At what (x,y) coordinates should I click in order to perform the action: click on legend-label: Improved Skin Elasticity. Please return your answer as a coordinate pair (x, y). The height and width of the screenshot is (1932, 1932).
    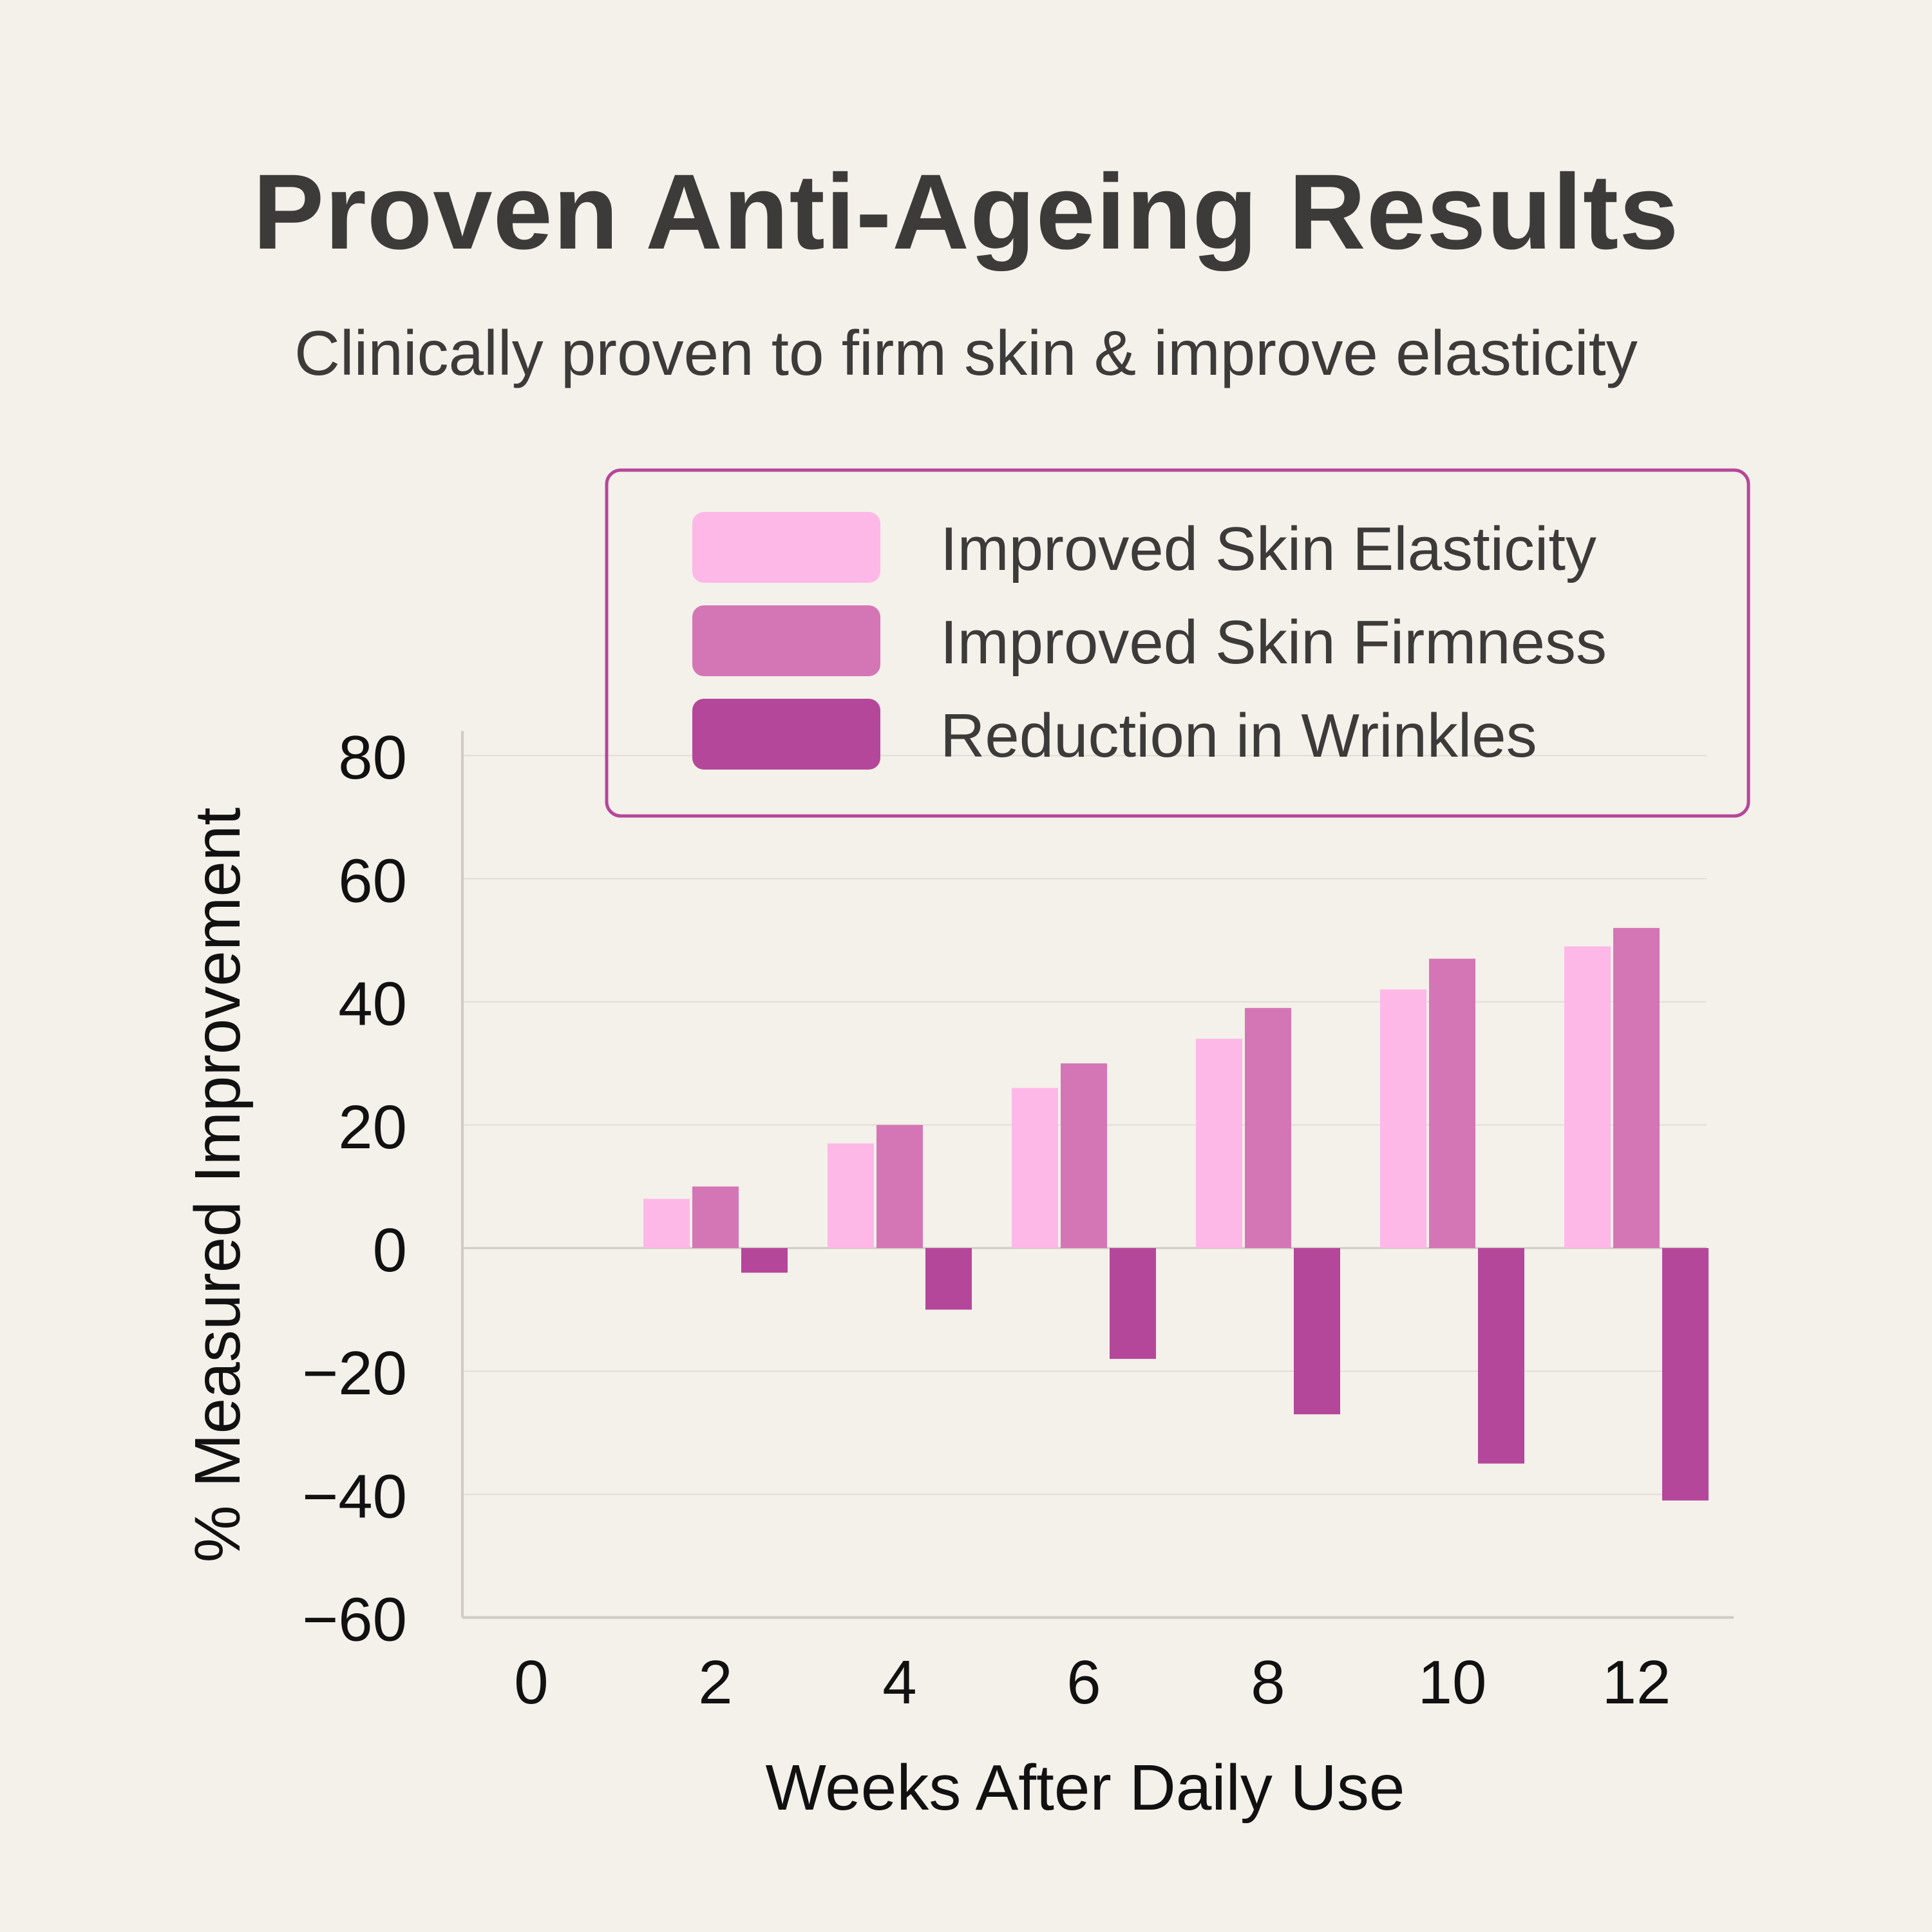
    Looking at the image, I should click on (1268, 549).